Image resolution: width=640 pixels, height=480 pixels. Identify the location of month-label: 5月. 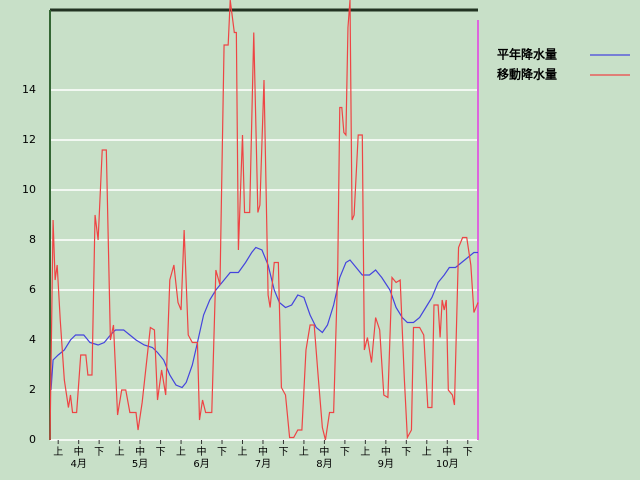
(140, 464).